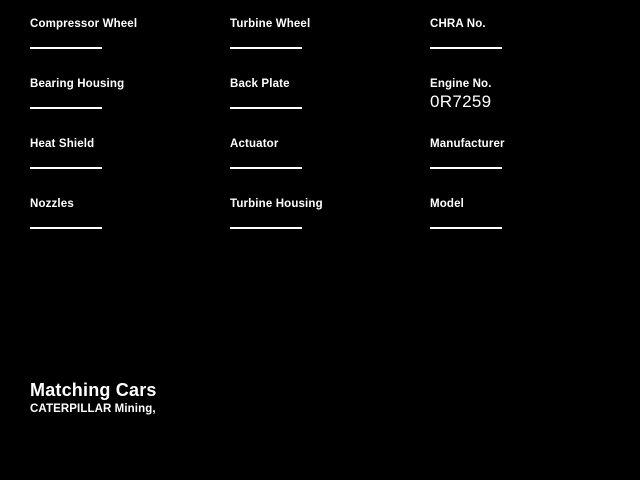 The height and width of the screenshot is (480, 640). I want to click on matching-cars-section: Matching Cars CATERPILLAR Mining,, so click(240, 398).